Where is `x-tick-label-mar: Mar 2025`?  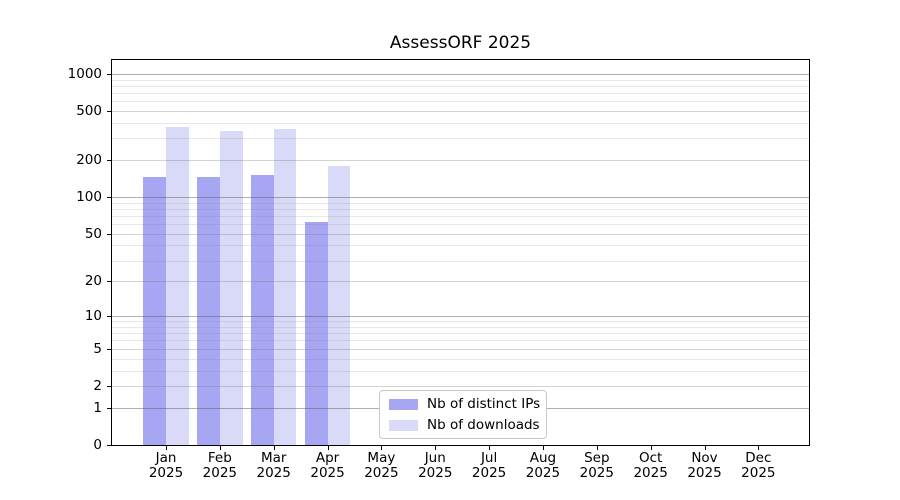
x-tick-label-mar: Mar 2025 is located at coordinates (274, 466).